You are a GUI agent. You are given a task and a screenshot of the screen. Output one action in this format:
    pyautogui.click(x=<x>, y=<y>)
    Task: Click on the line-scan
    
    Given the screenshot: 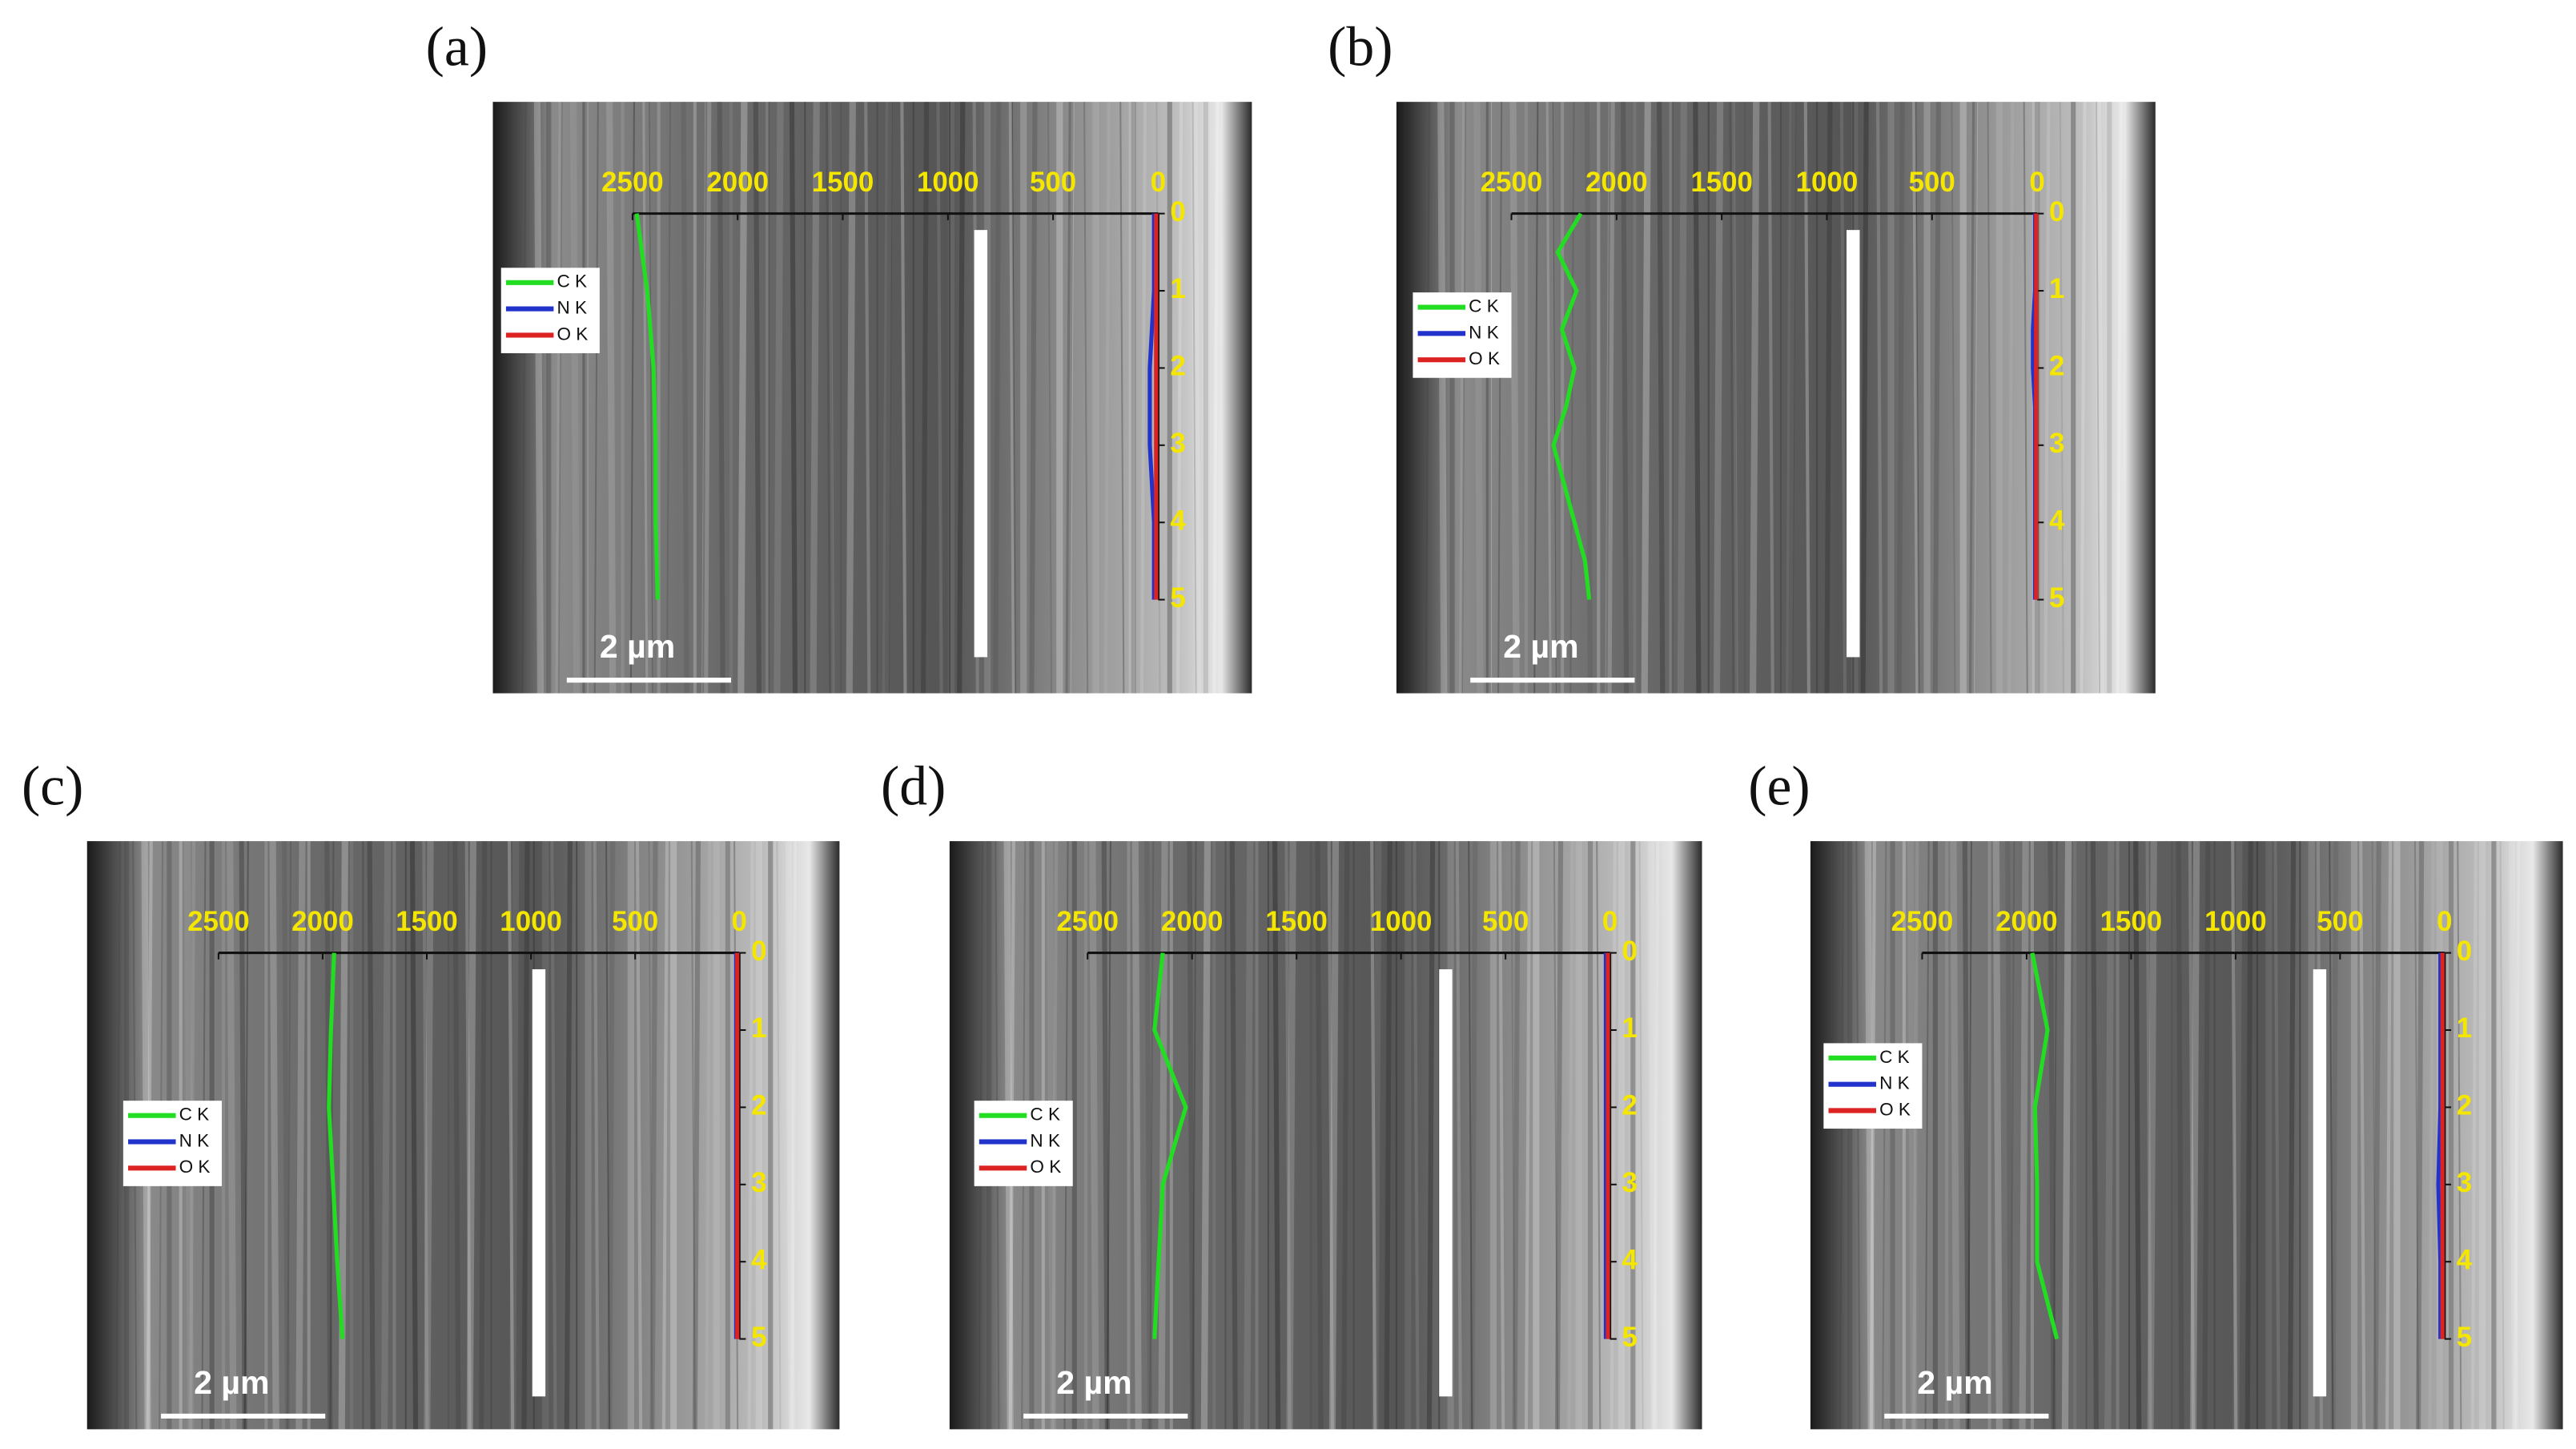 What is the action you would take?
    pyautogui.click(x=1170, y=1145)
    